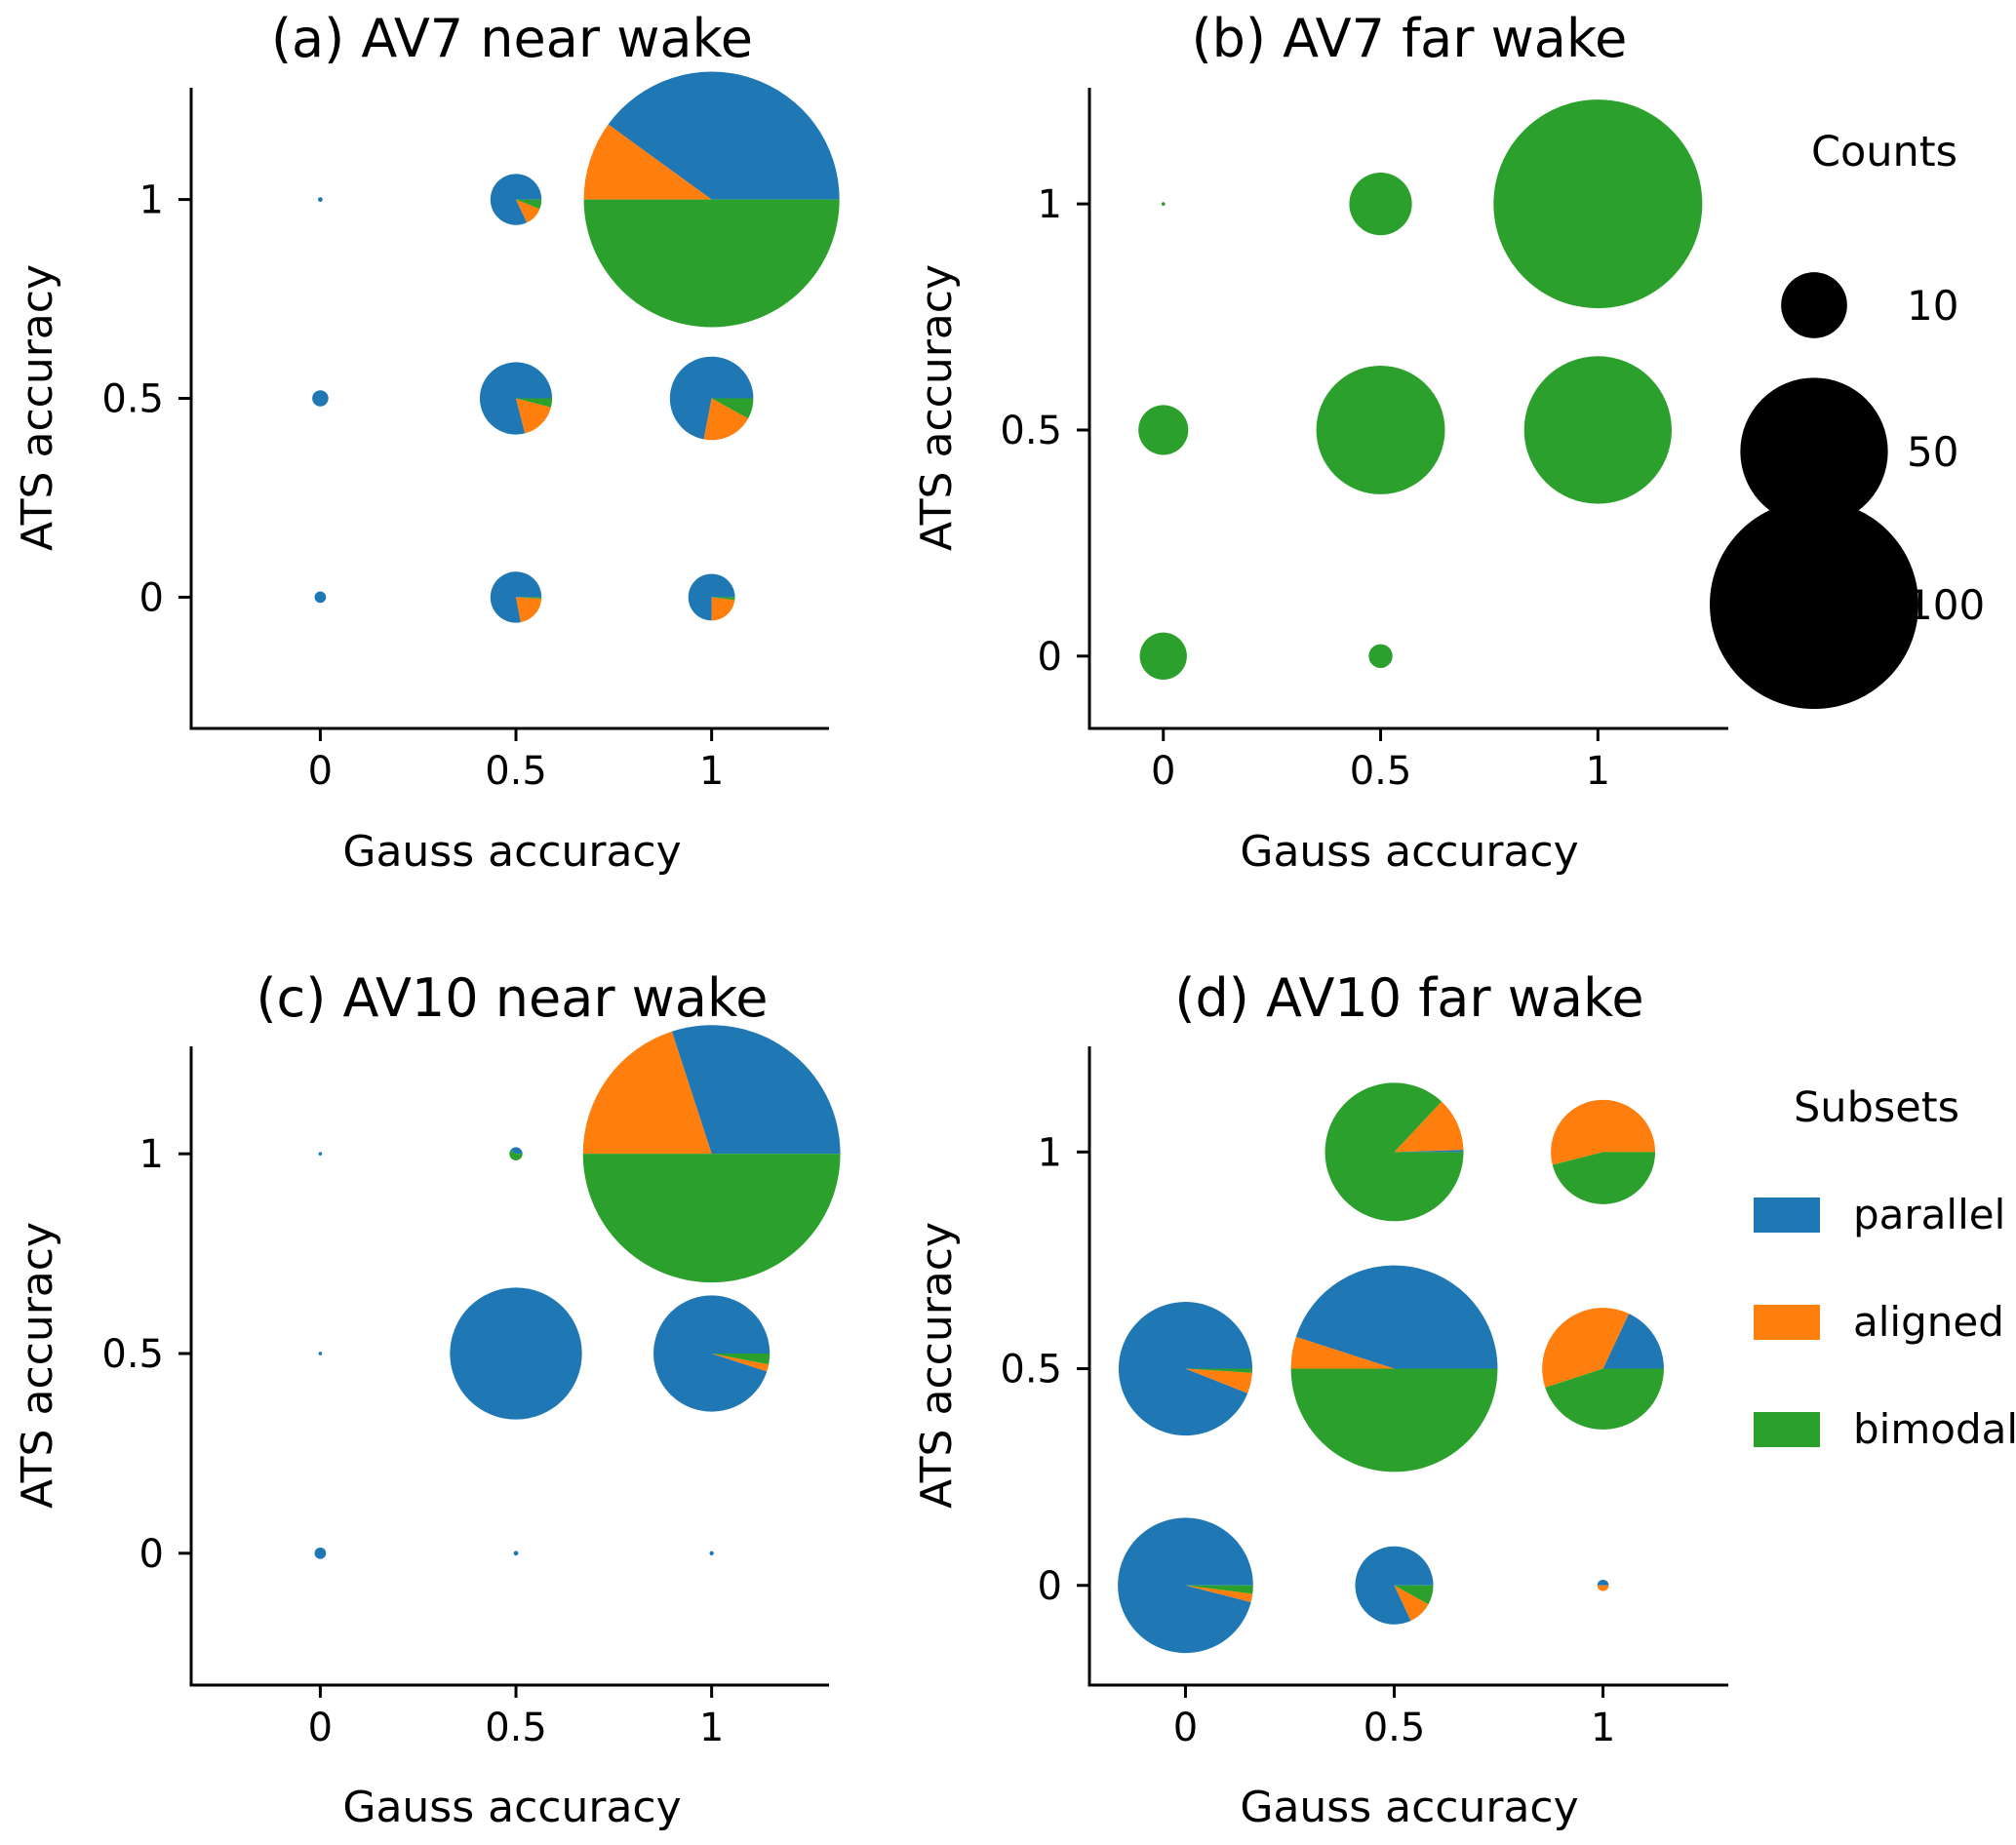  Describe the element at coordinates (1932, 306) in the screenshot. I see `count-legend-label: 10` at that location.